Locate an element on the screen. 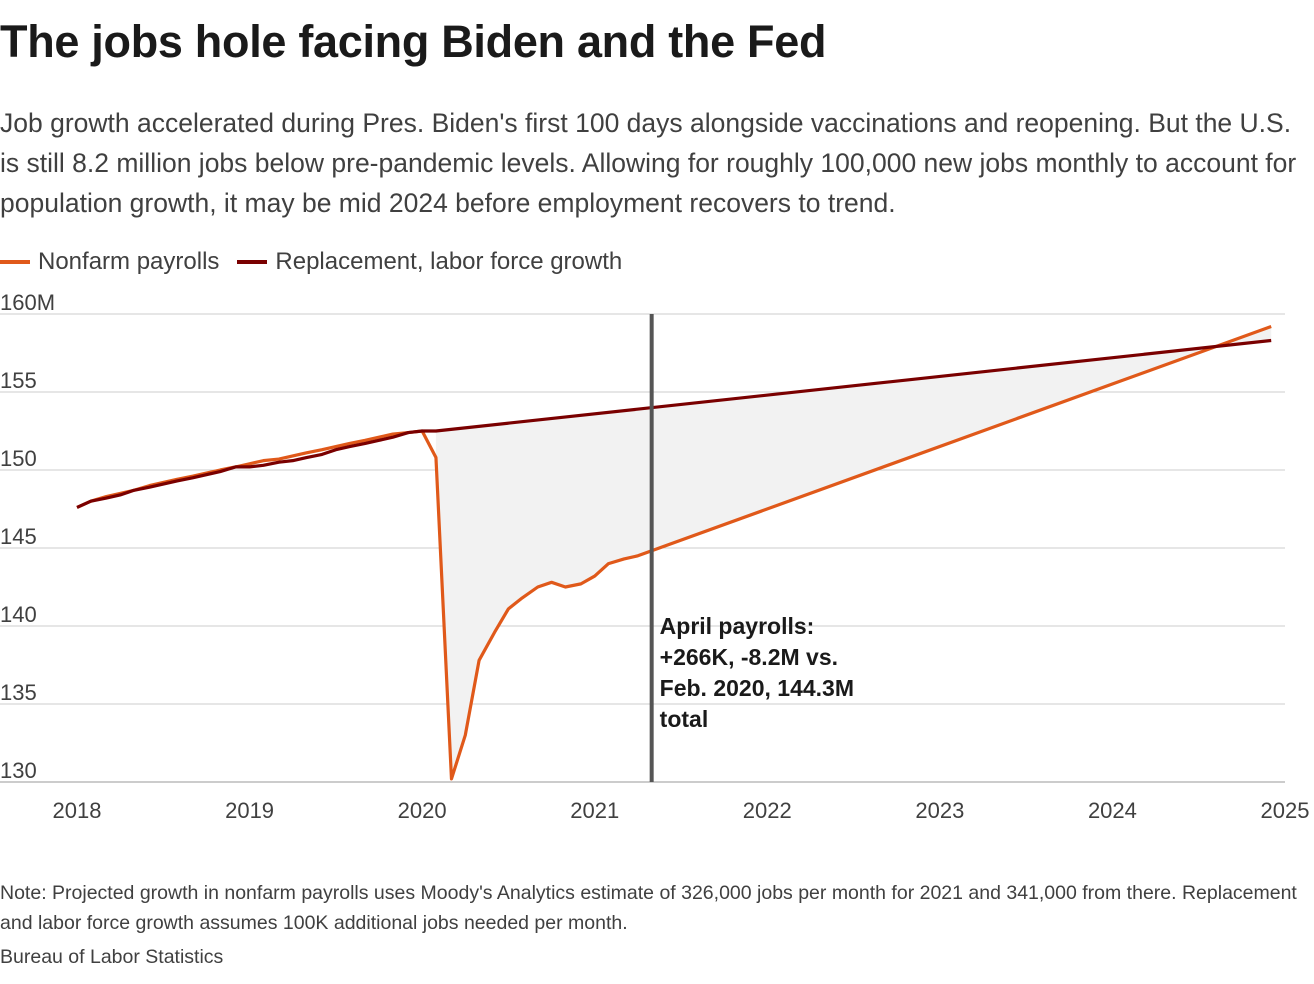 This screenshot has width=1314, height=984. legend-item-nonfarm: Nonfarm payrolls is located at coordinates (109, 262).